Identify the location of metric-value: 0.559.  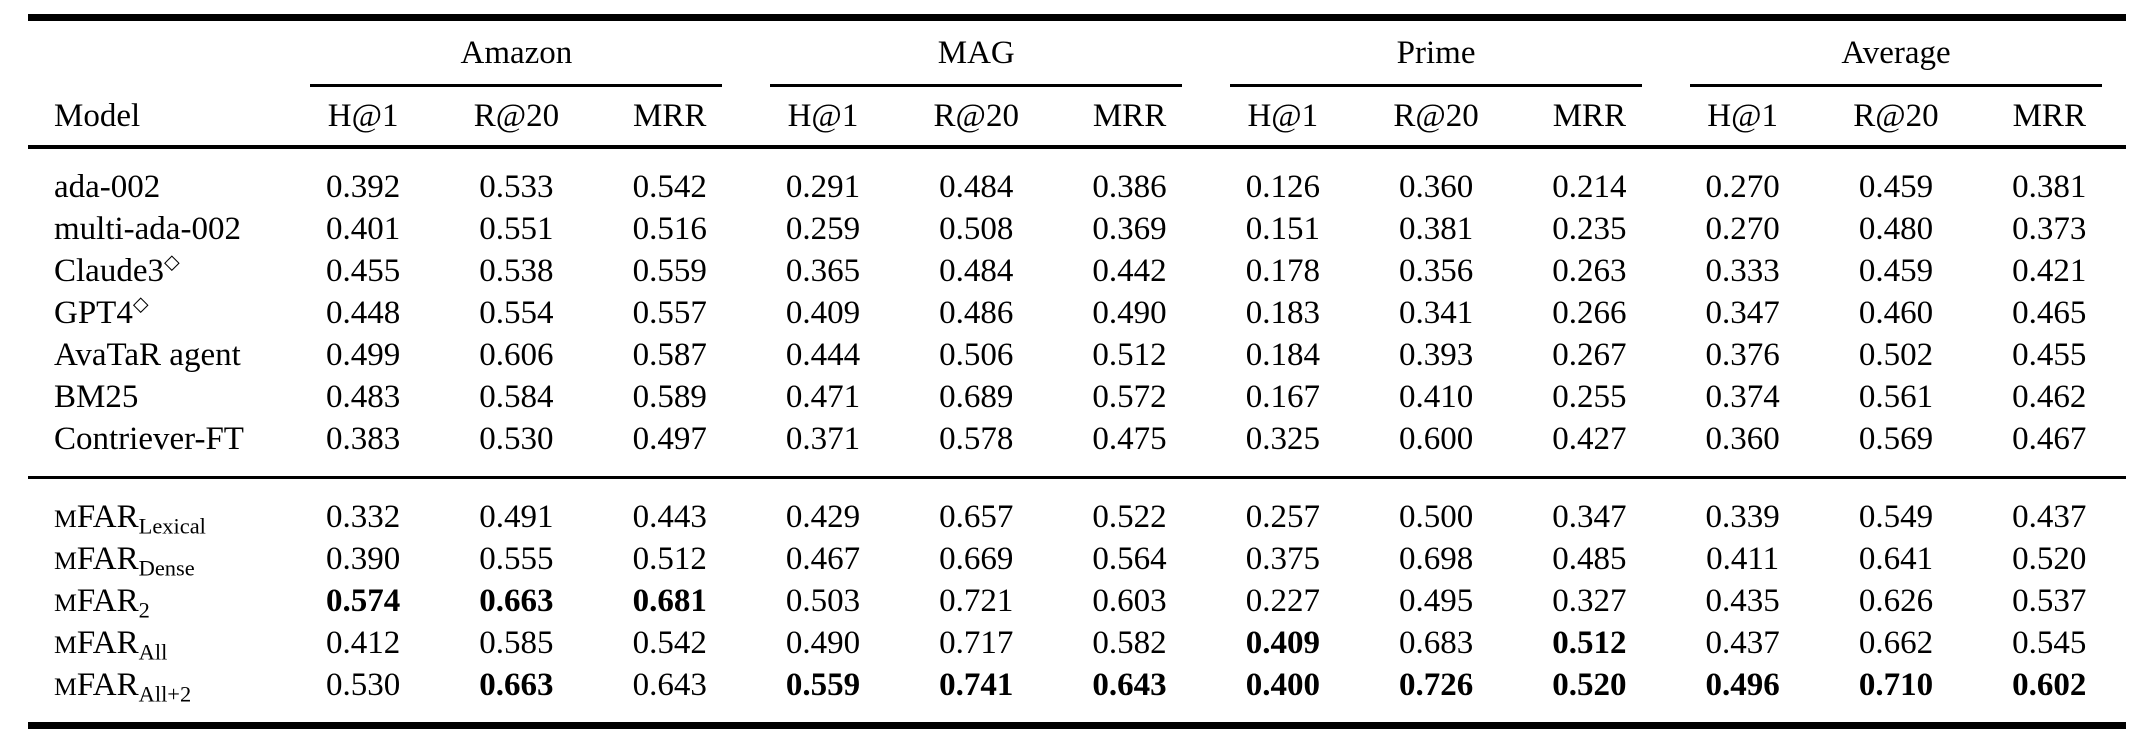
(669, 270).